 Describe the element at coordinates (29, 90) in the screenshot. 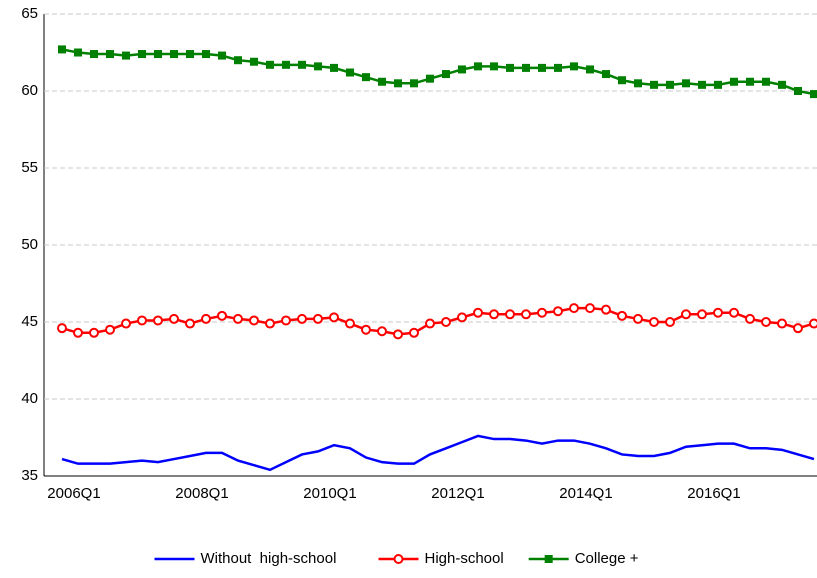

I see `y-tick-label: 60` at that location.